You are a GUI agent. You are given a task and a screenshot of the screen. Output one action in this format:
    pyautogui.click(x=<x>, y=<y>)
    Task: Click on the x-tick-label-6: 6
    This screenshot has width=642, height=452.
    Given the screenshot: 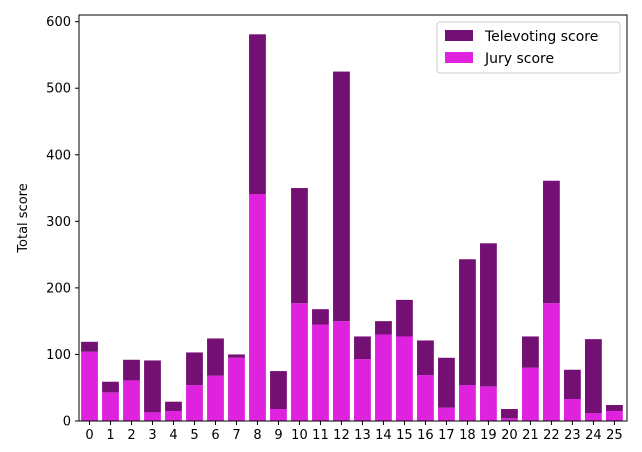 What is the action you would take?
    pyautogui.click(x=215, y=435)
    